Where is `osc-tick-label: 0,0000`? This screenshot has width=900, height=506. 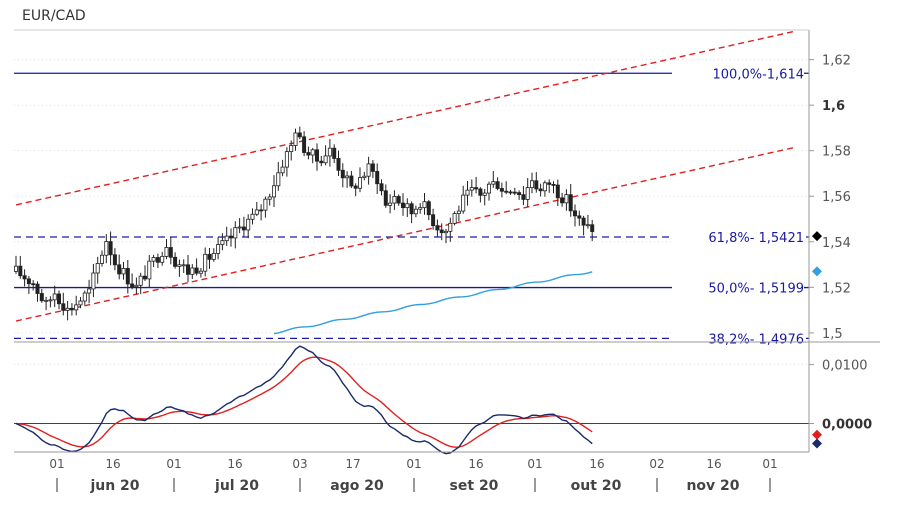
osc-tick-label: 0,0000 is located at coordinates (847, 425).